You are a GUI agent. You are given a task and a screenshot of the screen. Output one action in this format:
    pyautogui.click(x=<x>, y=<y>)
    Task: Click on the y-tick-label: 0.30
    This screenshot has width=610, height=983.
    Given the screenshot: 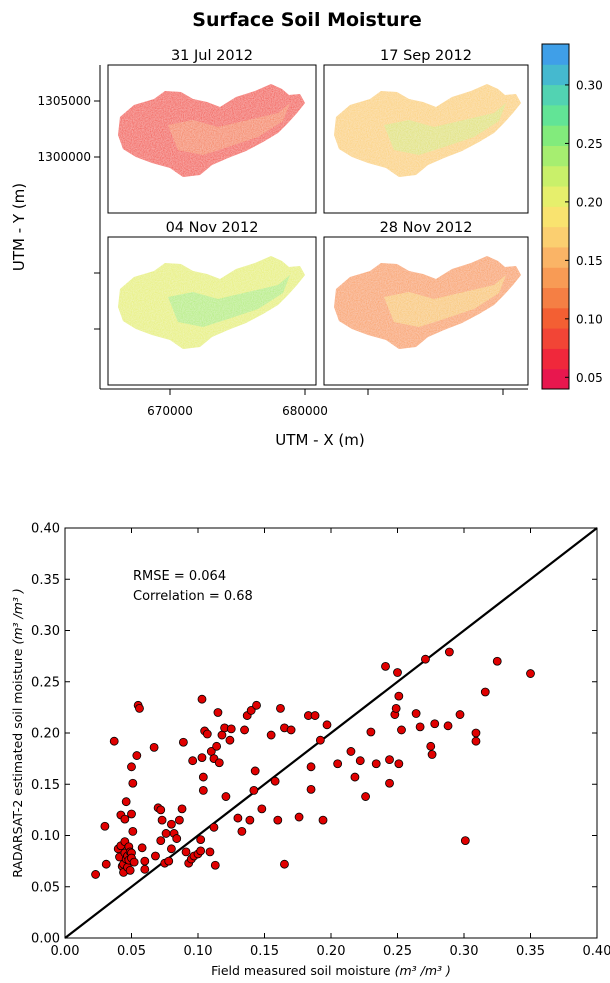 What is the action you would take?
    pyautogui.click(x=45, y=631)
    